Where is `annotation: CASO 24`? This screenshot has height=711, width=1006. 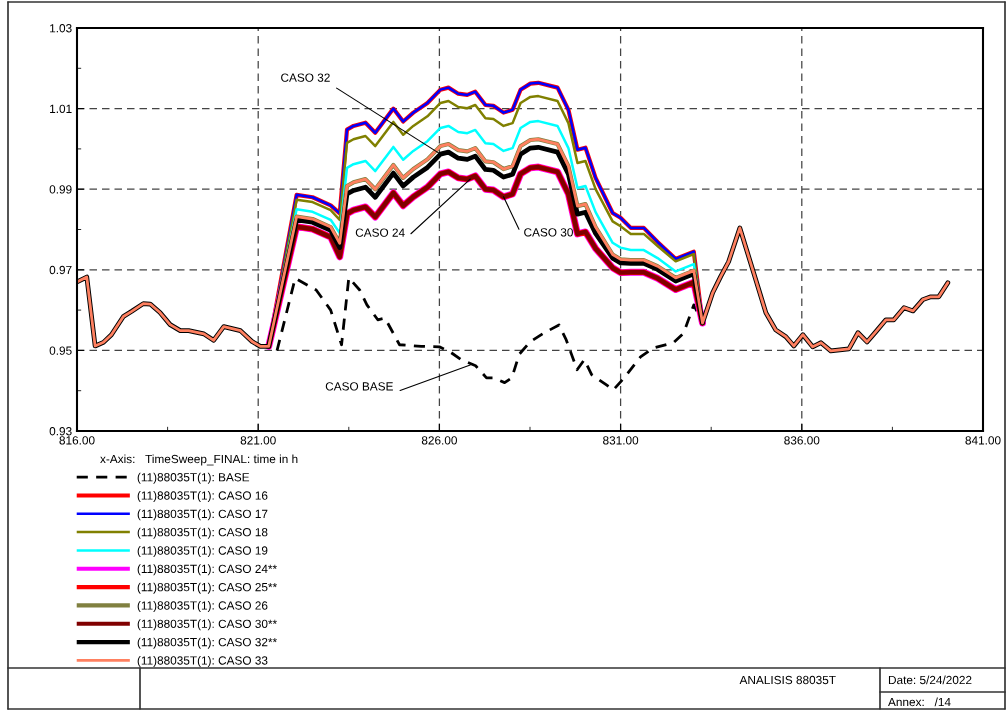
annotation: CASO 24 is located at coordinates (380, 232).